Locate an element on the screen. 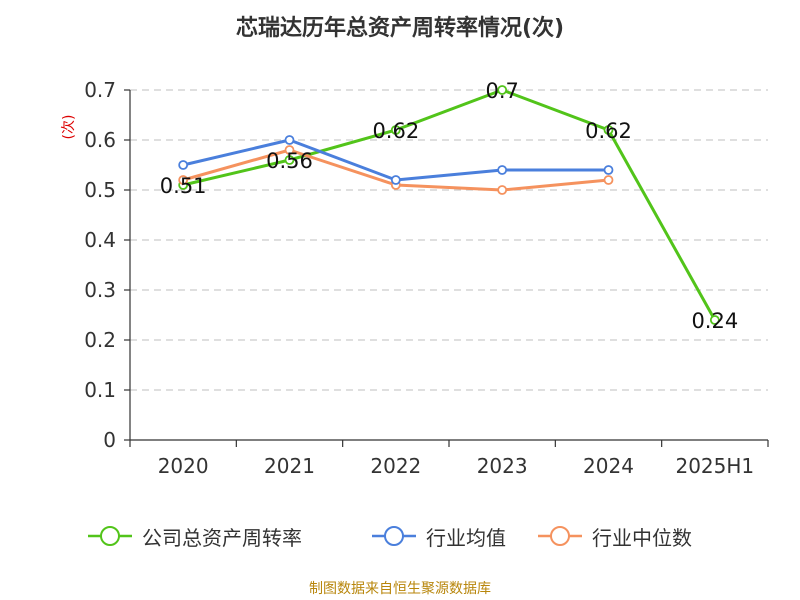 This screenshot has width=800, height=600. x-tick-label: 2020 is located at coordinates (183, 466).